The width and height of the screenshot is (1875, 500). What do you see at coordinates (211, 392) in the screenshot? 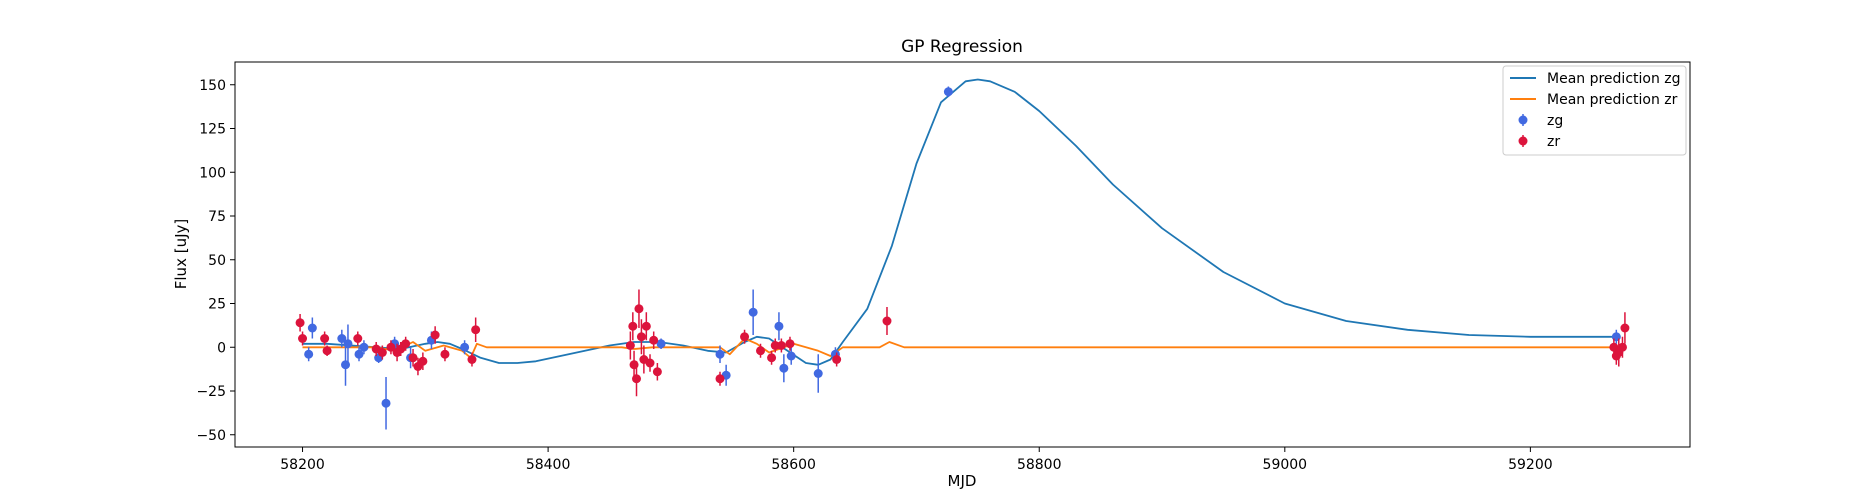
I see `y-tick-label-1: −25` at bounding box center [211, 392].